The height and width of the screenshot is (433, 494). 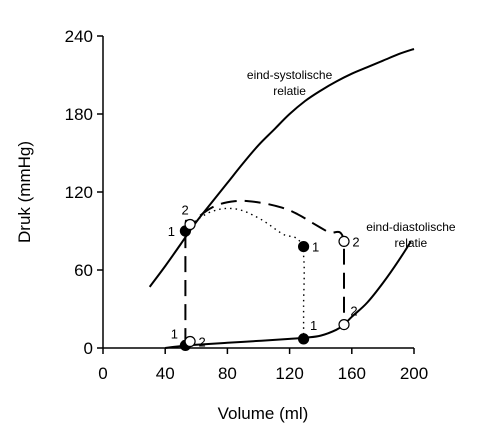 I want to click on x-tick-label: 120, so click(x=289, y=373).